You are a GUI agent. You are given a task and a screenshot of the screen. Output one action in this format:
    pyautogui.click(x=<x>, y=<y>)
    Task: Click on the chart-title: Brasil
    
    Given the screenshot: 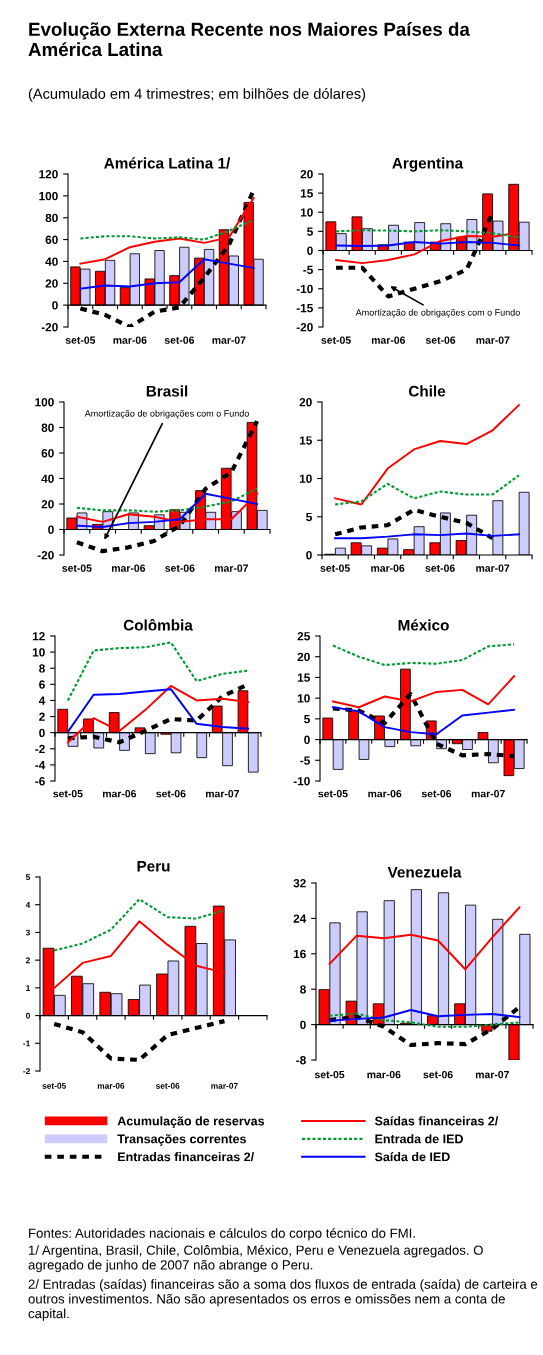 What is the action you would take?
    pyautogui.click(x=167, y=391)
    